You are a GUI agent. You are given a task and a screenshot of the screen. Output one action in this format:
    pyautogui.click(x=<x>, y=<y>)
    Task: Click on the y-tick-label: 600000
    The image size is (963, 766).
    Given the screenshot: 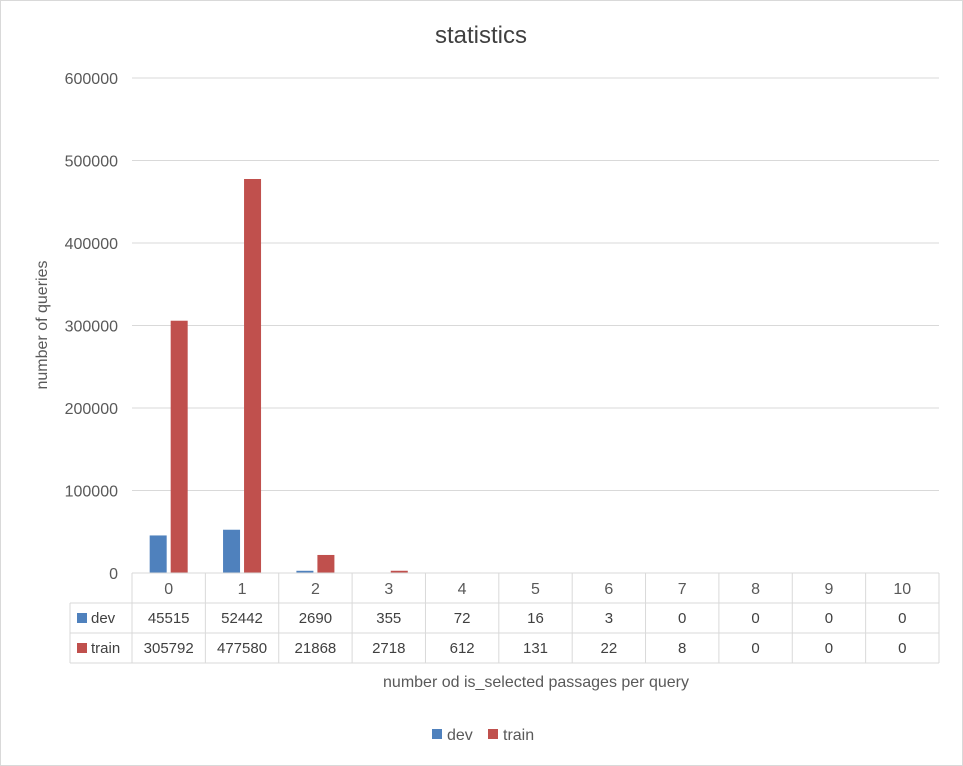 What is the action you would take?
    pyautogui.click(x=91, y=79)
    